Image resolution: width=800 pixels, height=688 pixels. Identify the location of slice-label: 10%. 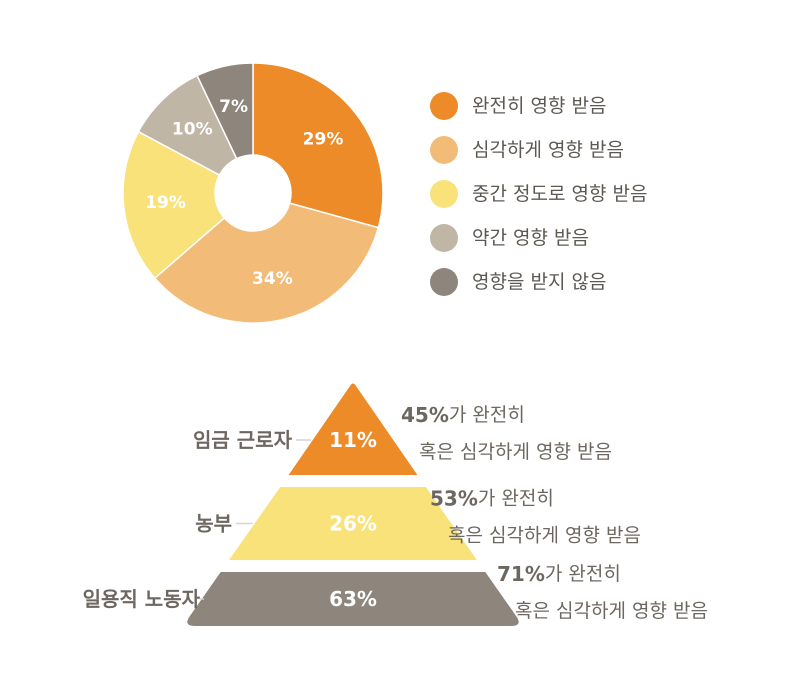
(192, 129).